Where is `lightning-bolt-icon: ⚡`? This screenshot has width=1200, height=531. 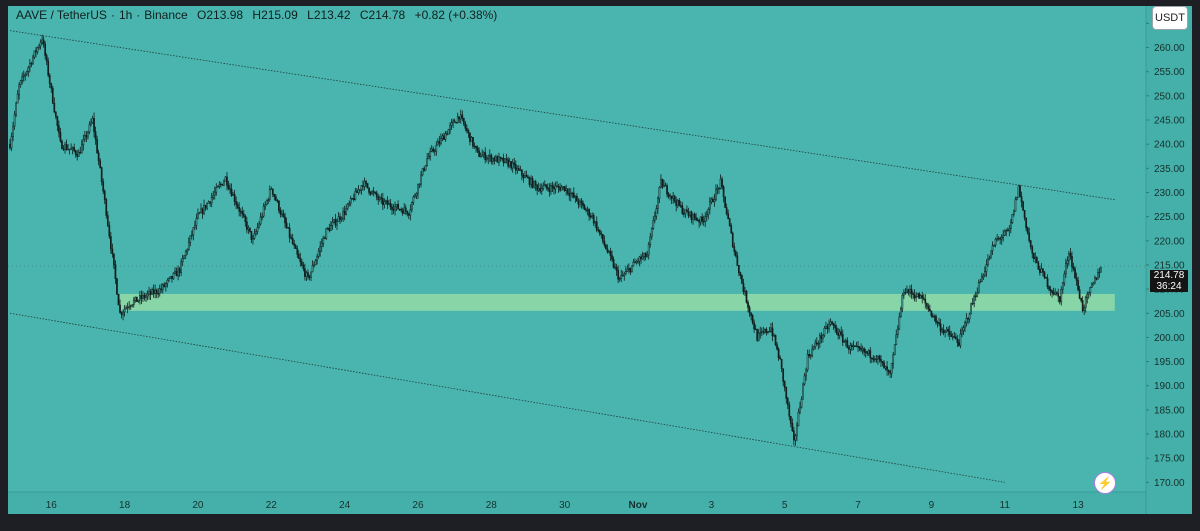 lightning-bolt-icon: ⚡ is located at coordinates (1105, 483).